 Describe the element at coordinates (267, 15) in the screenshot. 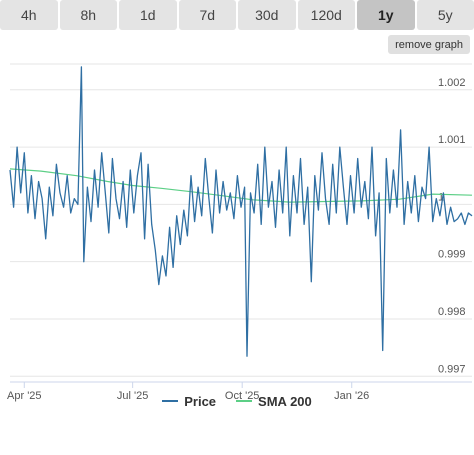

I see `tab-30d: 30d` at that location.